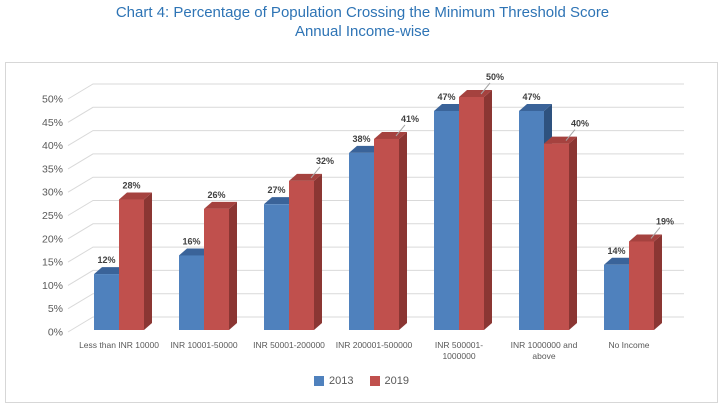  Describe the element at coordinates (52, 169) in the screenshot. I see `y-axis-tick-label: 35%` at that location.